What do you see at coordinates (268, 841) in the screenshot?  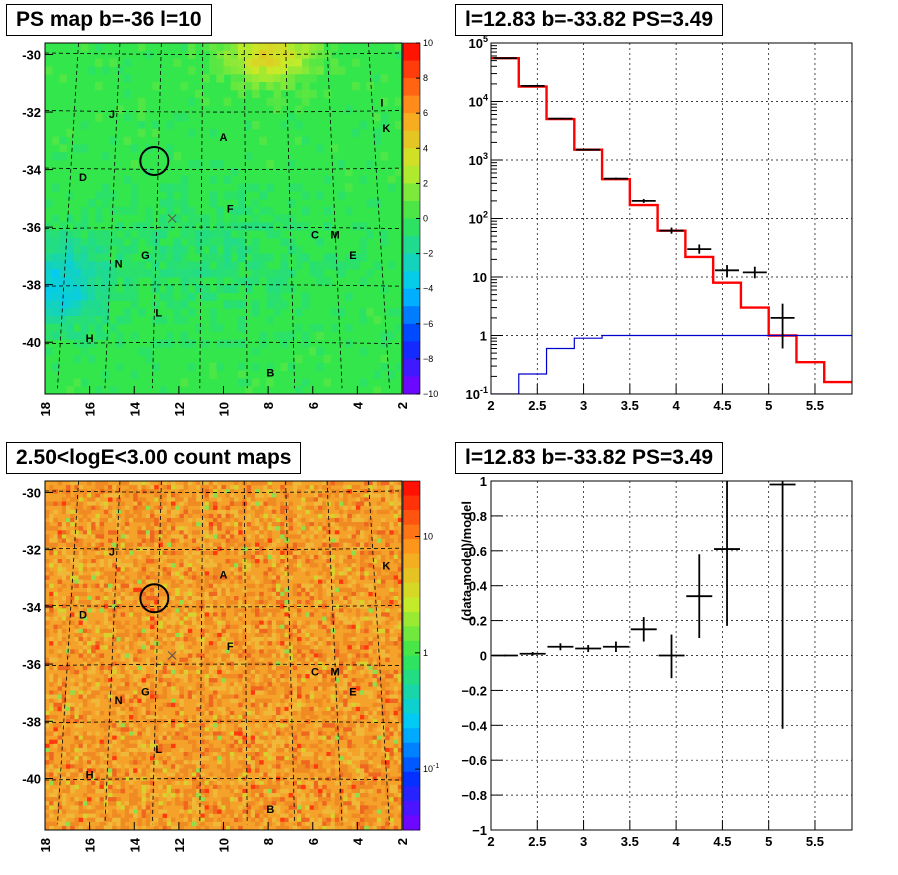 I see `x-tick-label: 8` at bounding box center [268, 841].